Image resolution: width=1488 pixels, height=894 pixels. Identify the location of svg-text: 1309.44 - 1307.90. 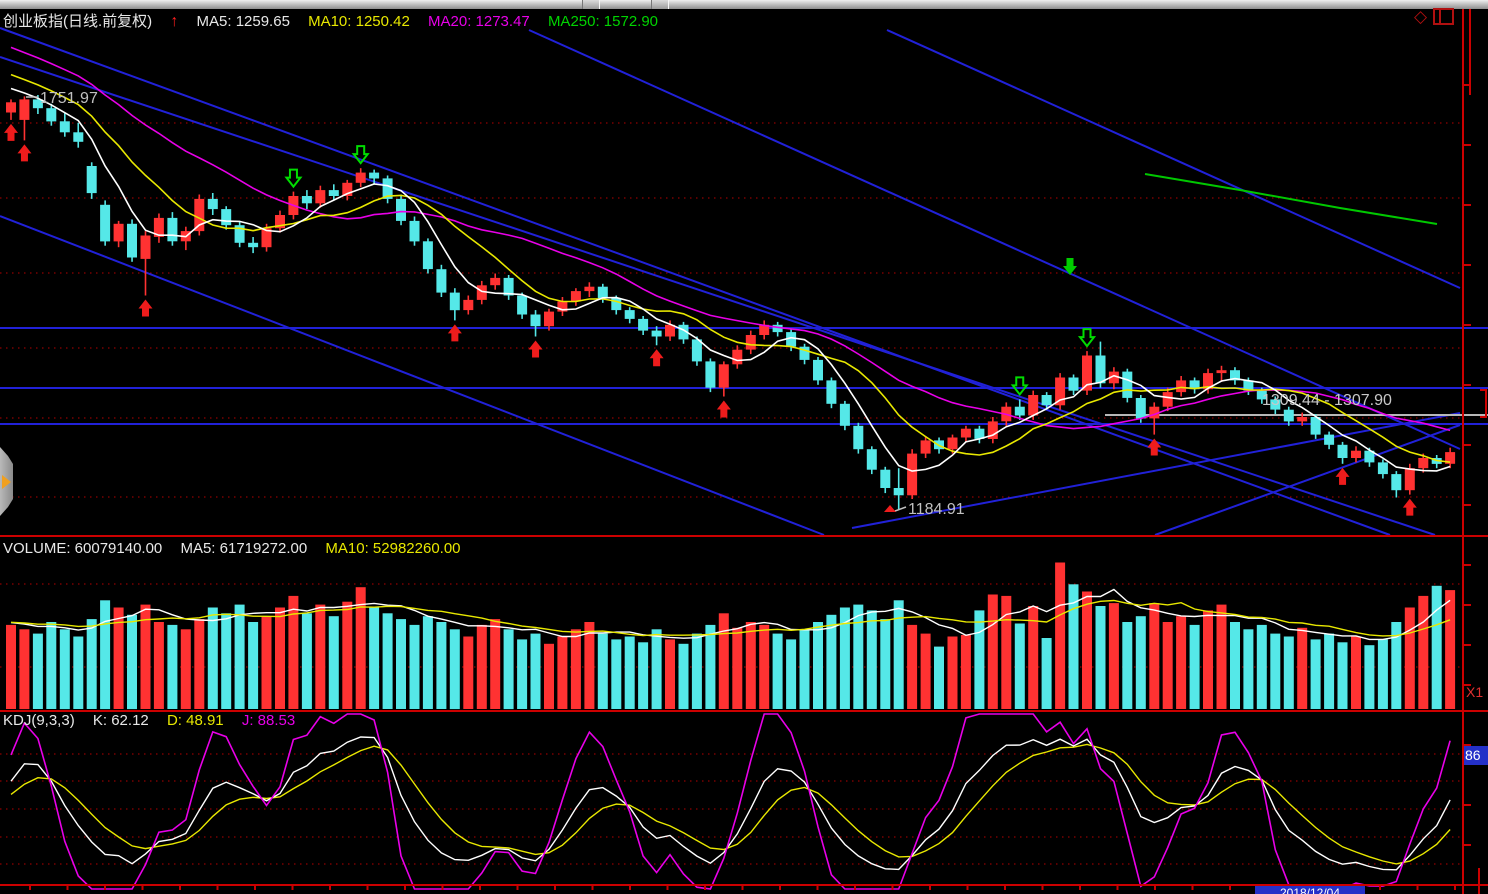
(1327, 400).